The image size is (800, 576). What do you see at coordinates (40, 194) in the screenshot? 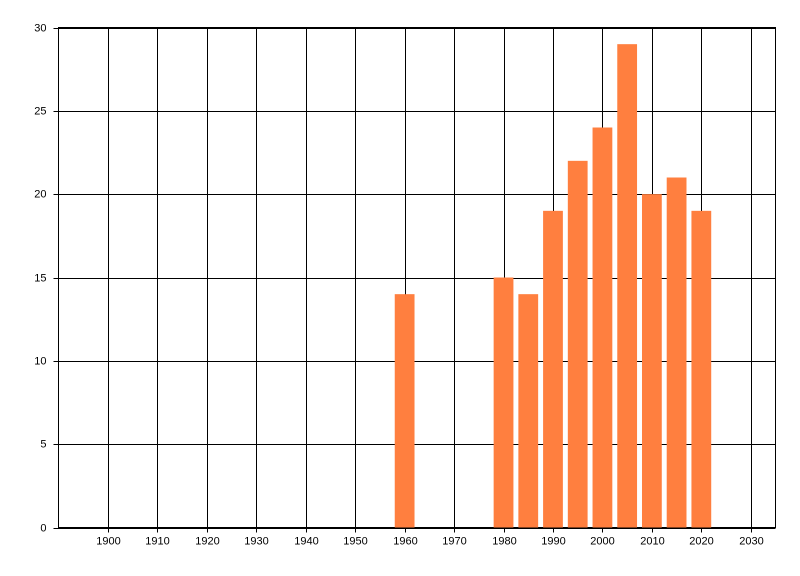
I see `y-tick-label: 20` at bounding box center [40, 194].